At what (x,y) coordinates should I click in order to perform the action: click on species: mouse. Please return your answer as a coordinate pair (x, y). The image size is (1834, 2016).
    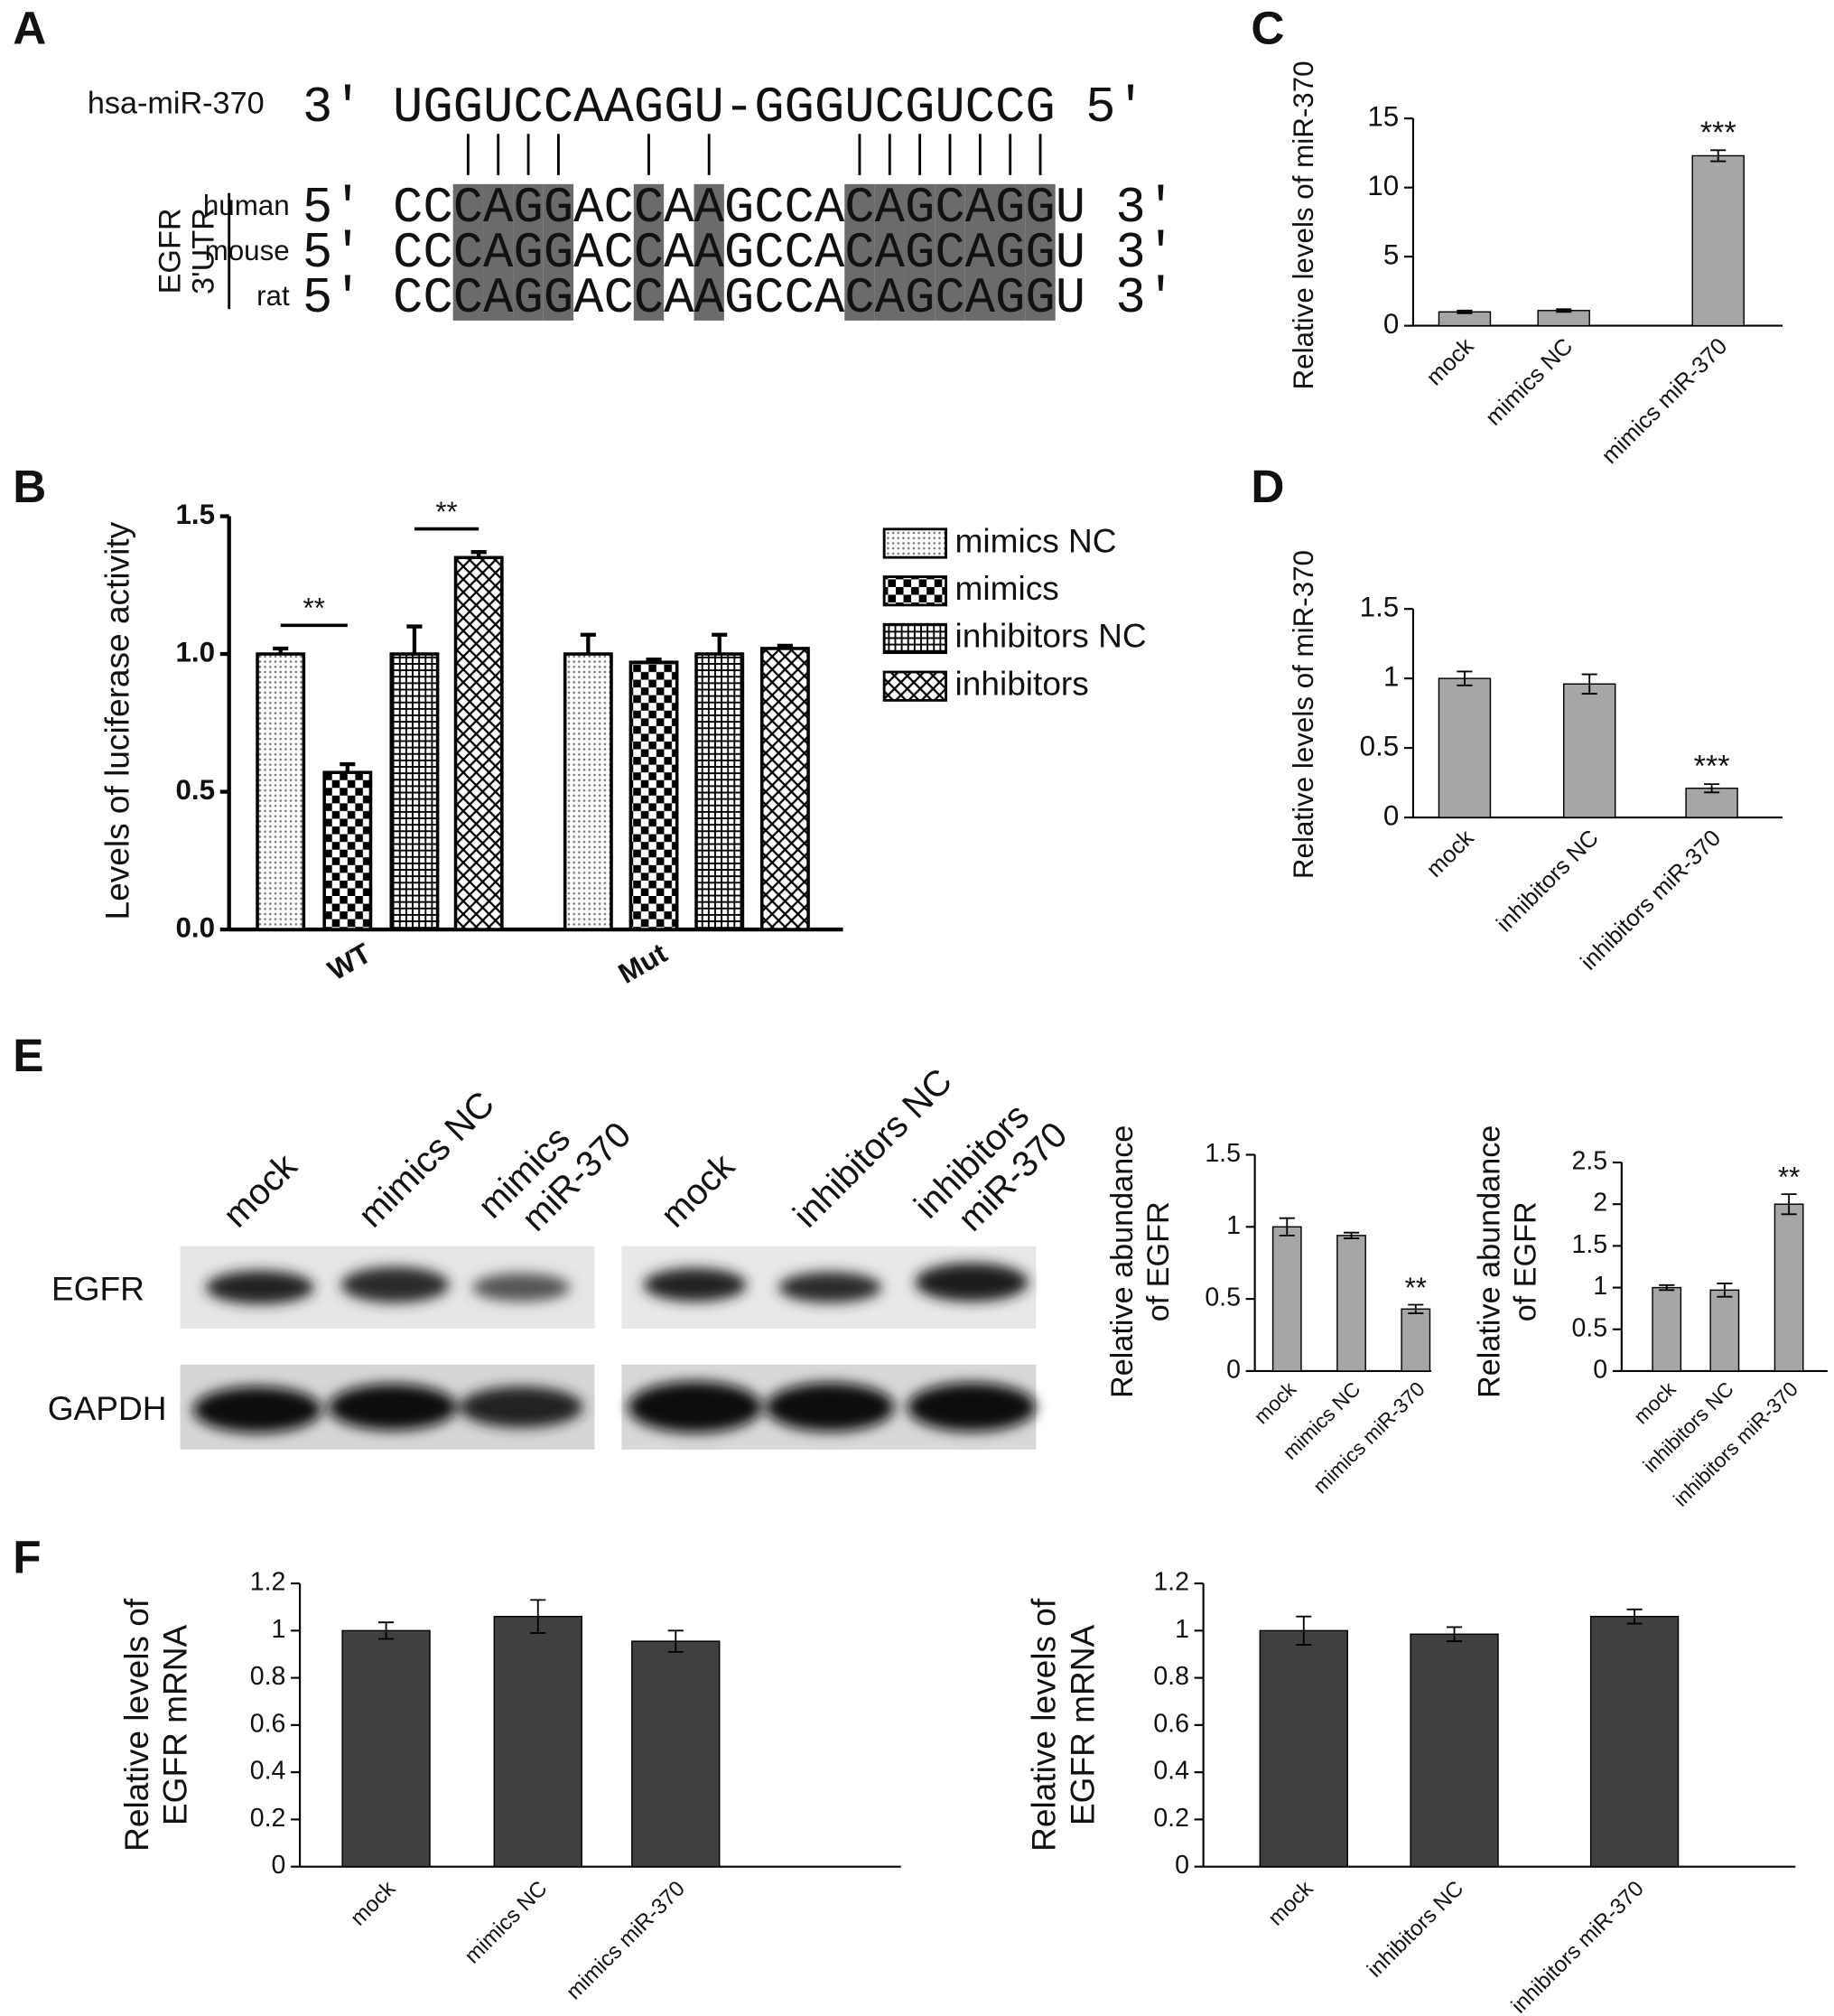
    Looking at the image, I should click on (247, 250).